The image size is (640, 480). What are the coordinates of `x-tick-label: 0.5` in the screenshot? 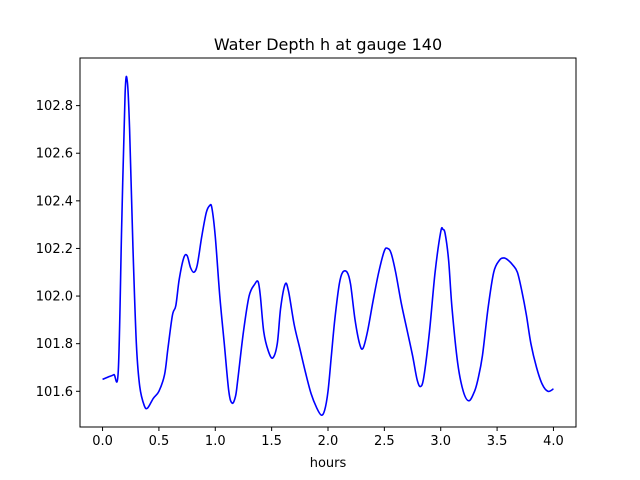 It's located at (159, 441).